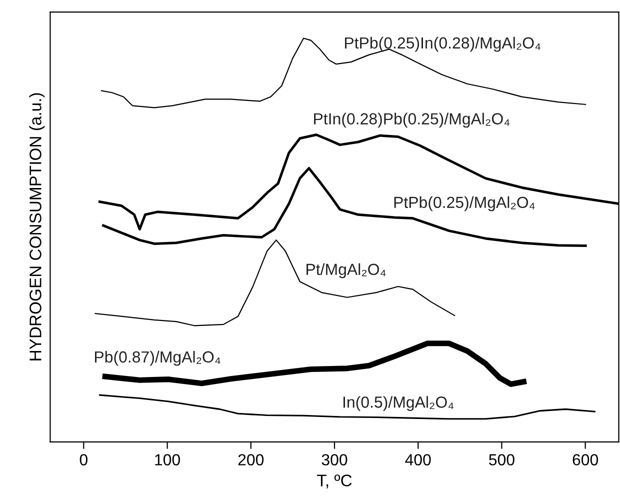  Describe the element at coordinates (334, 481) in the screenshot. I see `x-axis-title: T, ºC` at that location.